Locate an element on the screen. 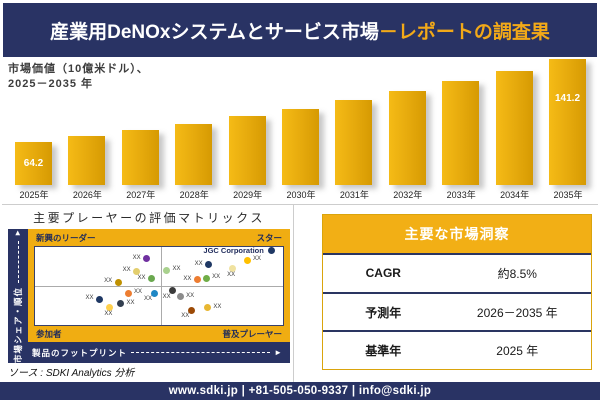 The height and width of the screenshot is (400, 600). quadrant-label-participants: 参加者 is located at coordinates (49, 334).